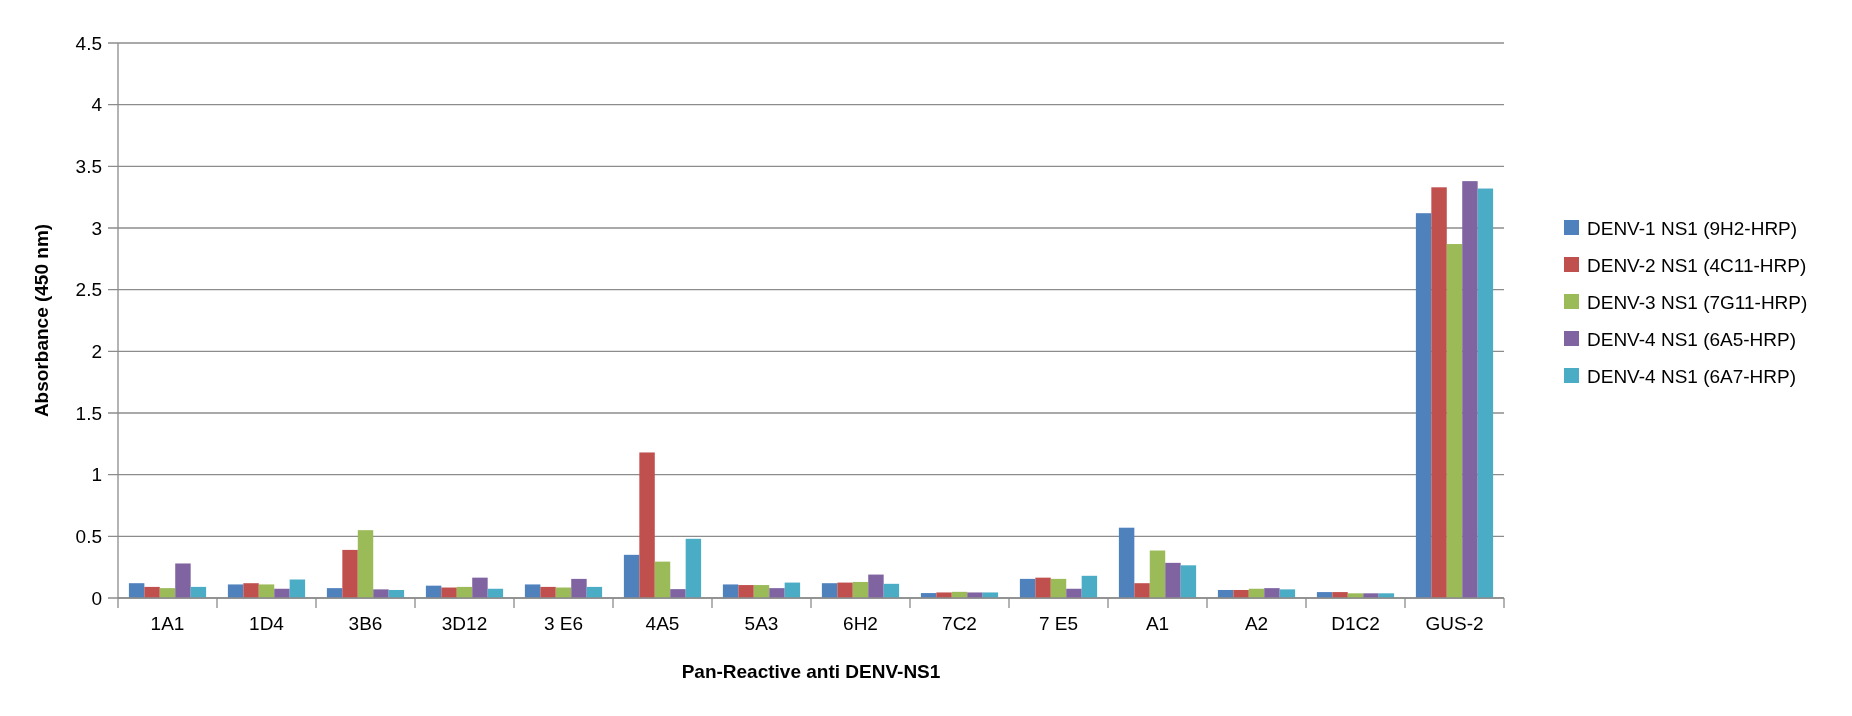 The height and width of the screenshot is (716, 1852). I want to click on y-tick-label: 1.5, so click(88, 413).